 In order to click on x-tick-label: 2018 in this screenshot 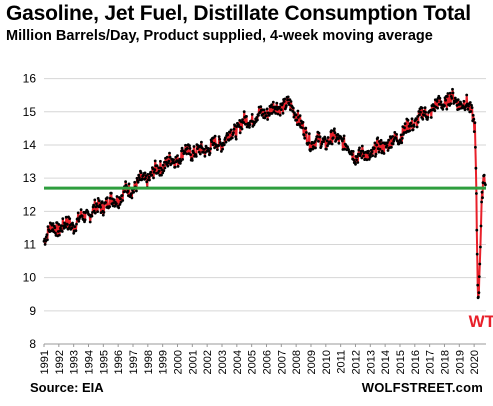, I will do `click(445, 362)`.